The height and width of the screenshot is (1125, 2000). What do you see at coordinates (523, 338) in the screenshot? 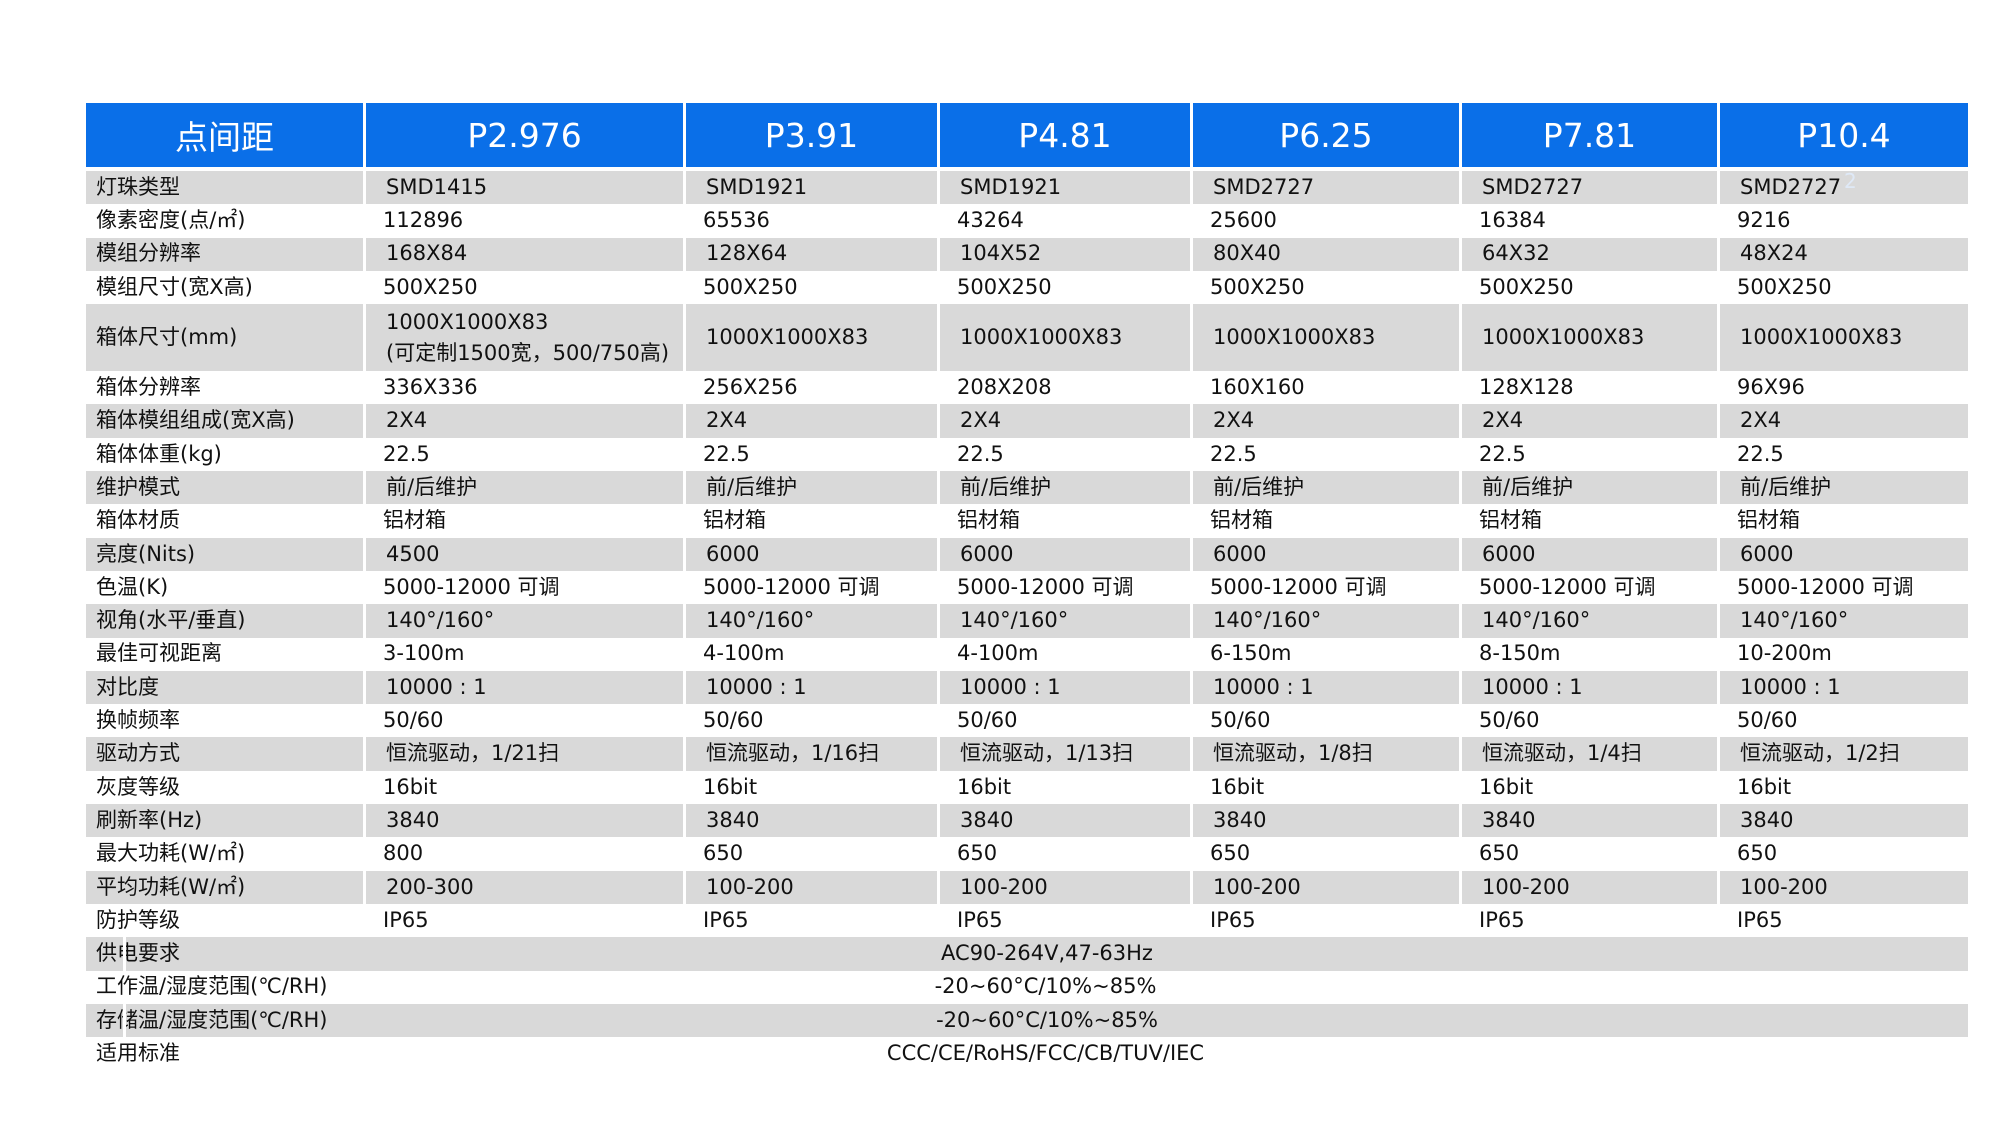
I see `table-cell: 1000X1000X83 (可定制1500宽，500/750高)` at bounding box center [523, 338].